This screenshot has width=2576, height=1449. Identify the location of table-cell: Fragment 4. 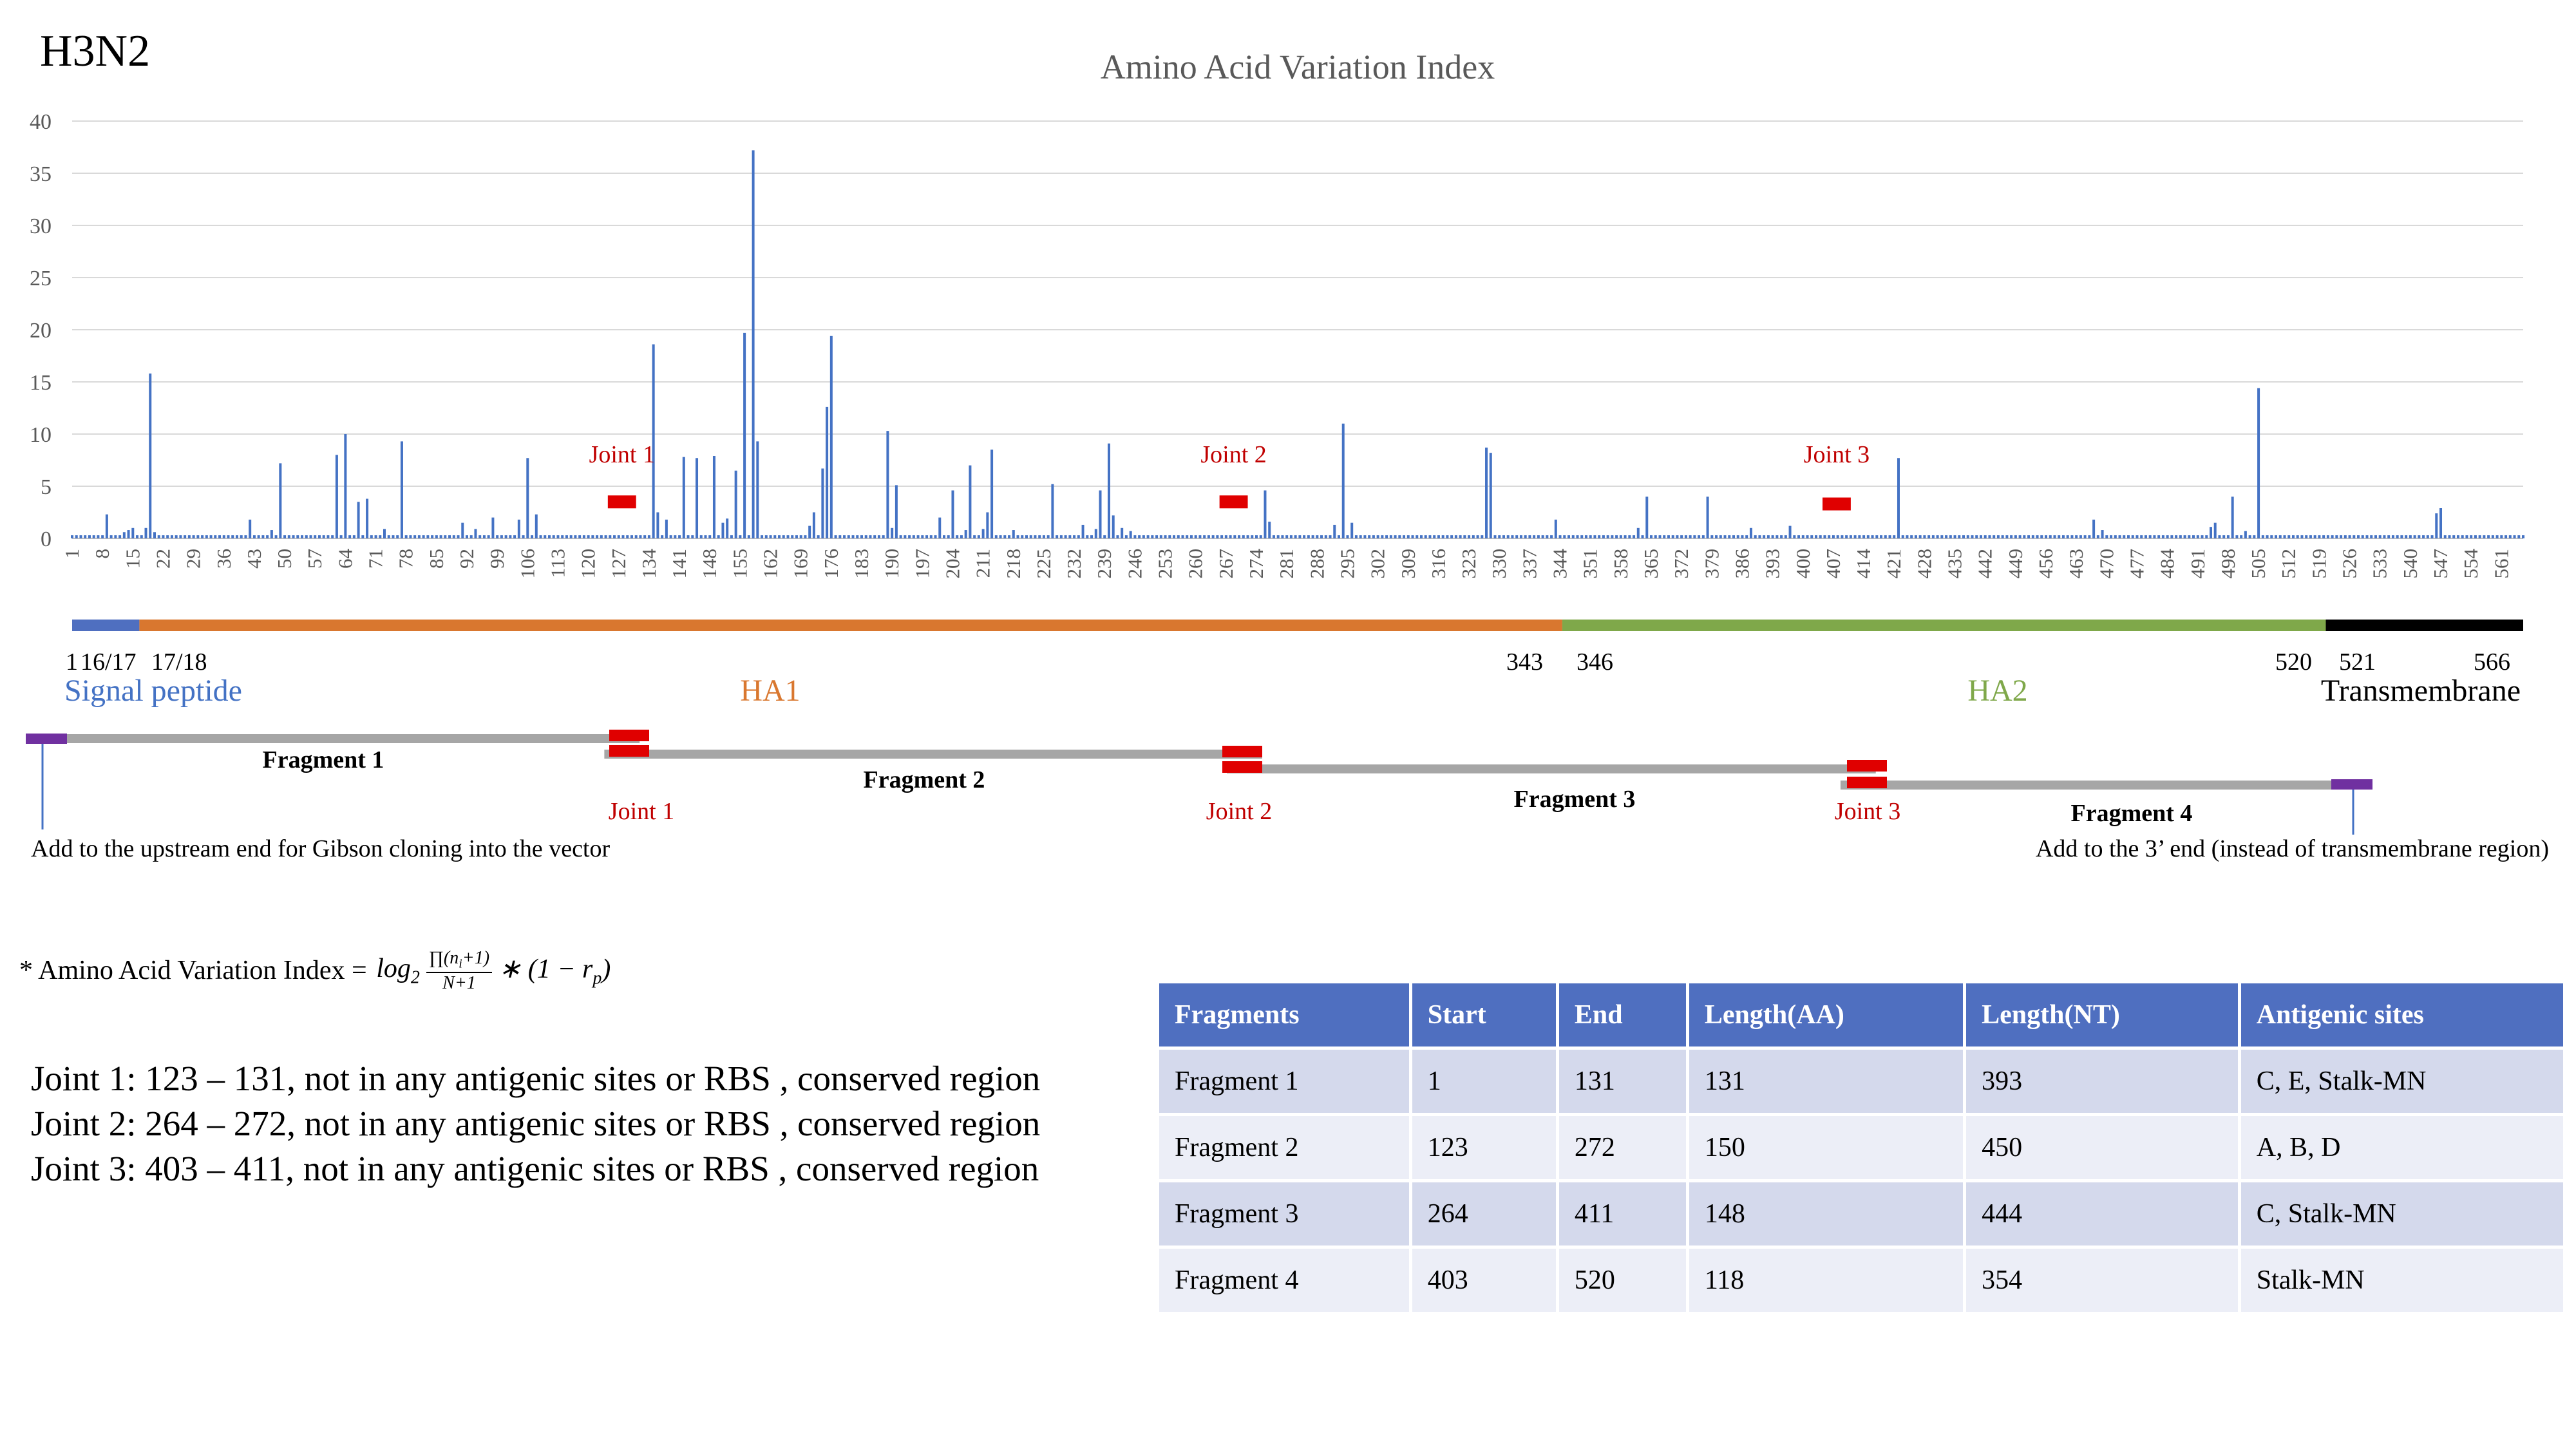
(1284, 1281).